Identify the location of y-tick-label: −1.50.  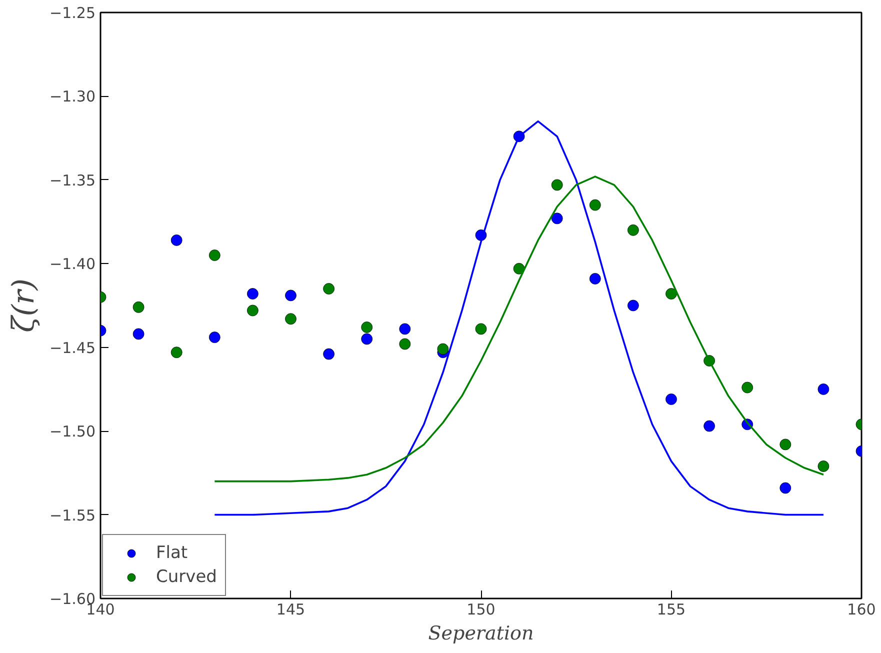
(73, 431).